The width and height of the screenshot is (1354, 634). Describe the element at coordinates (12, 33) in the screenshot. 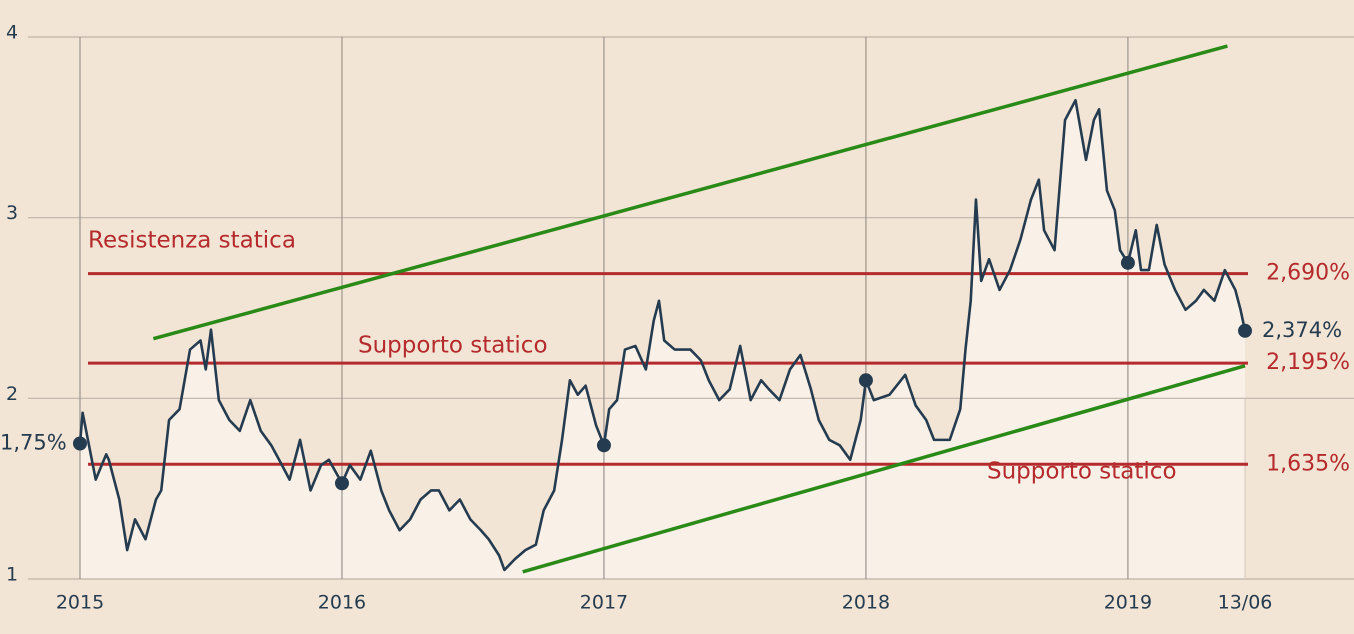

I see `y-tick-label: 4` at that location.